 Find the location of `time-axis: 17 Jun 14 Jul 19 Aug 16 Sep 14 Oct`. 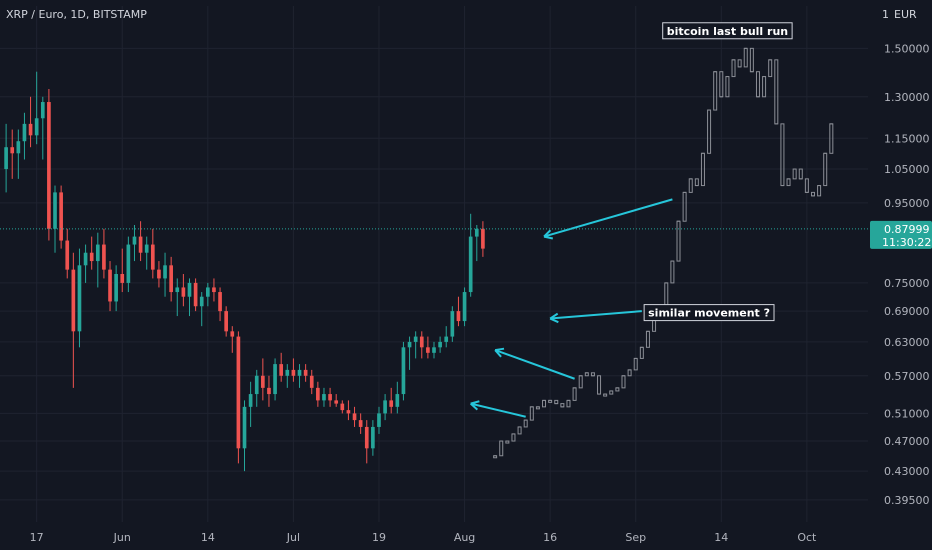

time-axis: 17 Jun 14 Jul 19 Aug 16 Sep 14 Oct is located at coordinates (423, 537).